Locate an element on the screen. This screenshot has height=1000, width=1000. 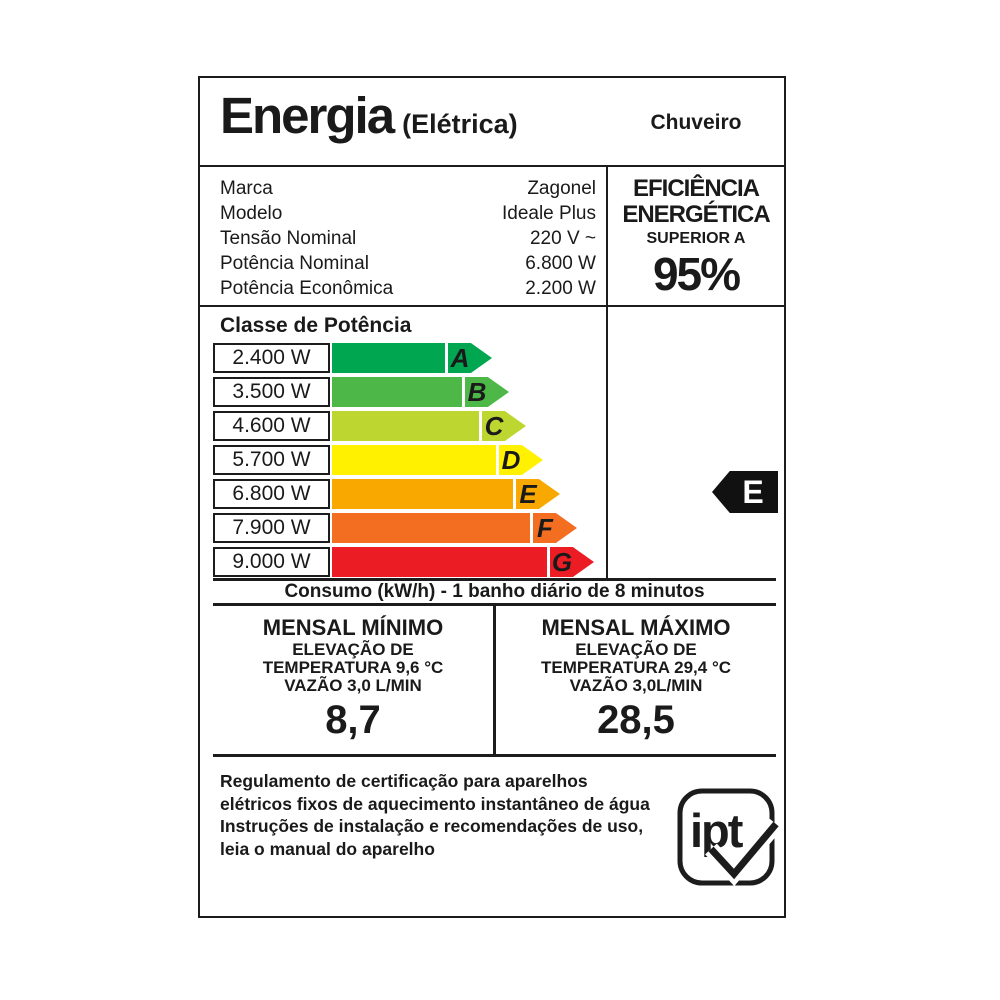
power-class-title: Classe de Potência is located at coordinates (316, 325).